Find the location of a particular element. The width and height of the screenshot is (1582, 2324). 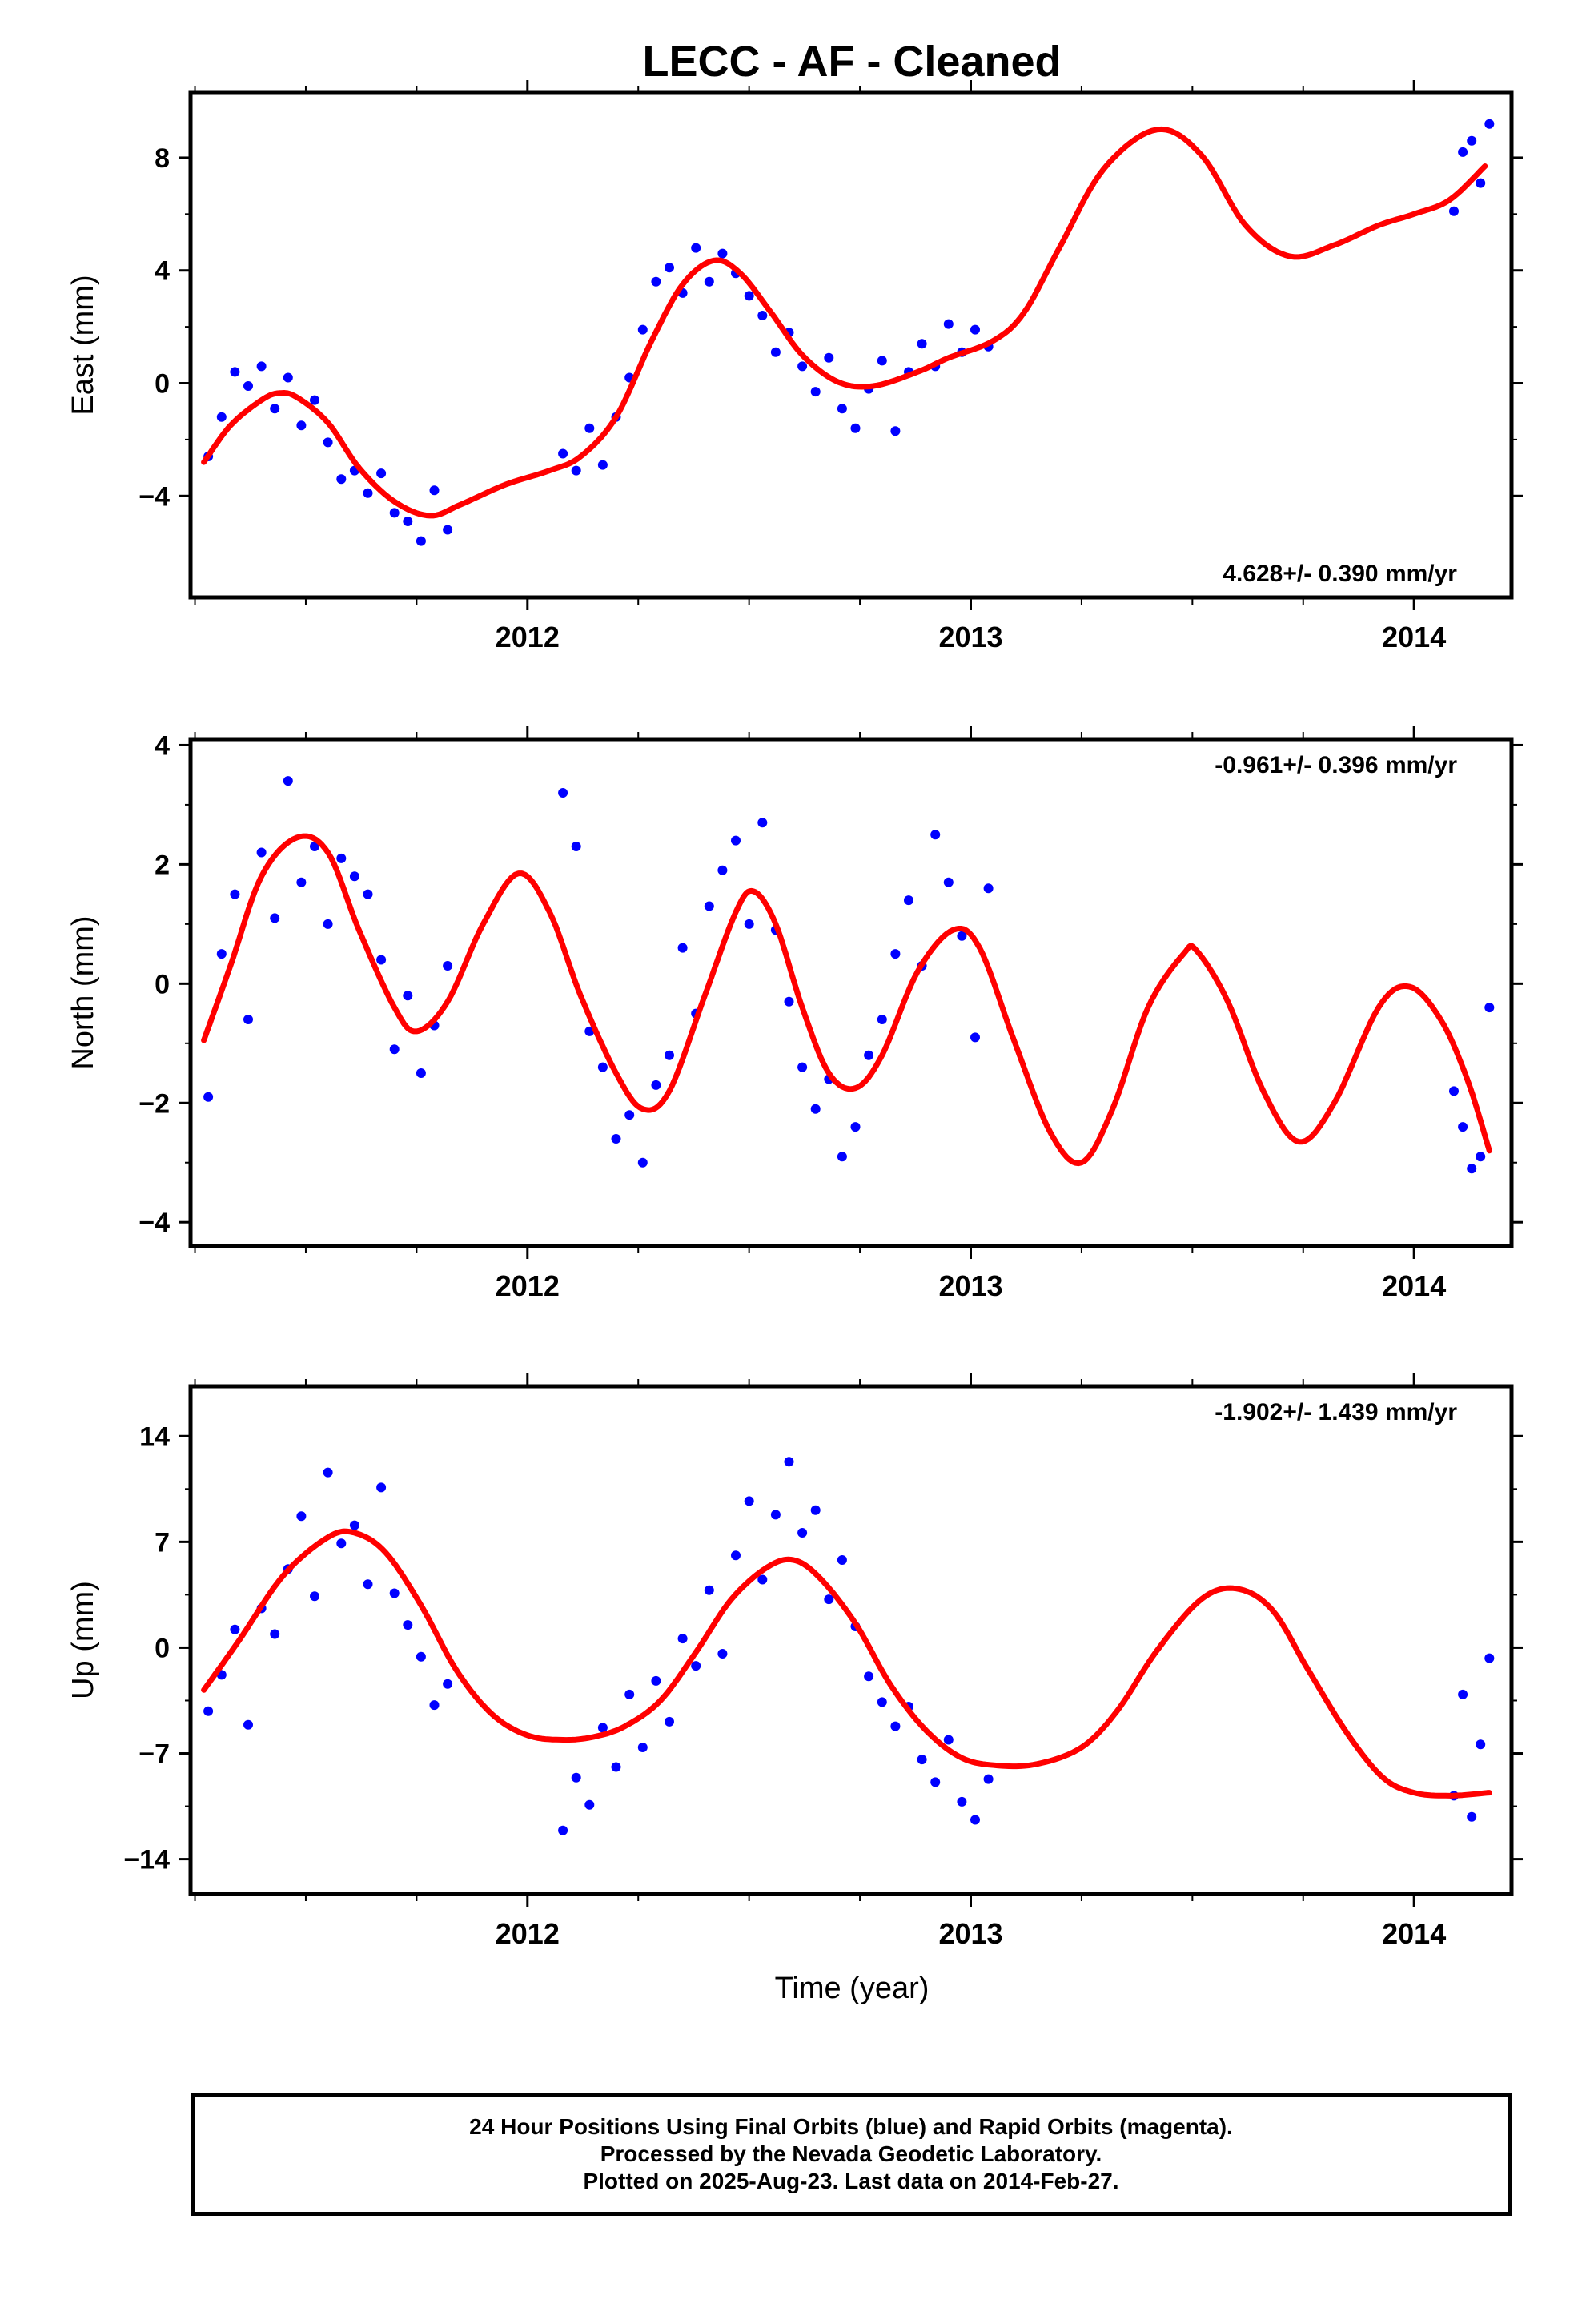

y-axis-label: Up (mm) is located at coordinates (83, 1640).